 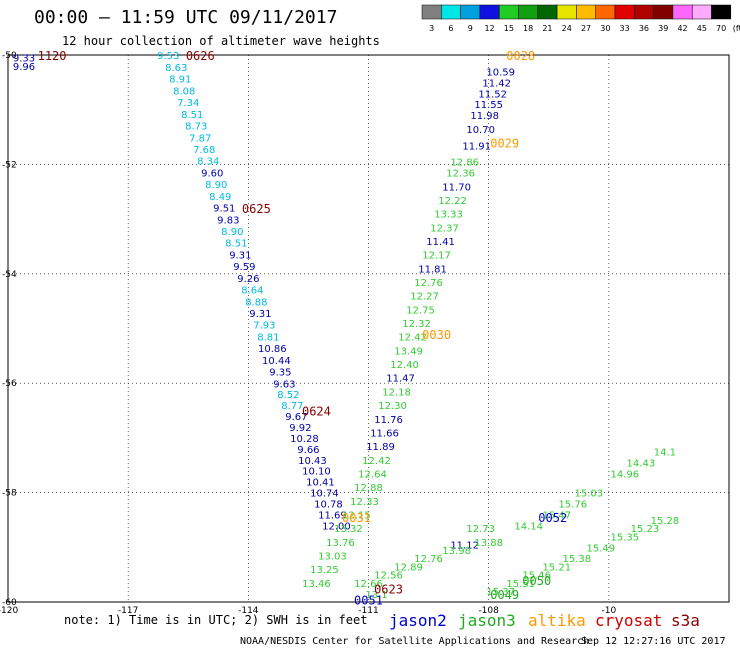 I want to click on swh-point-label: 9.51, so click(x=224, y=209).